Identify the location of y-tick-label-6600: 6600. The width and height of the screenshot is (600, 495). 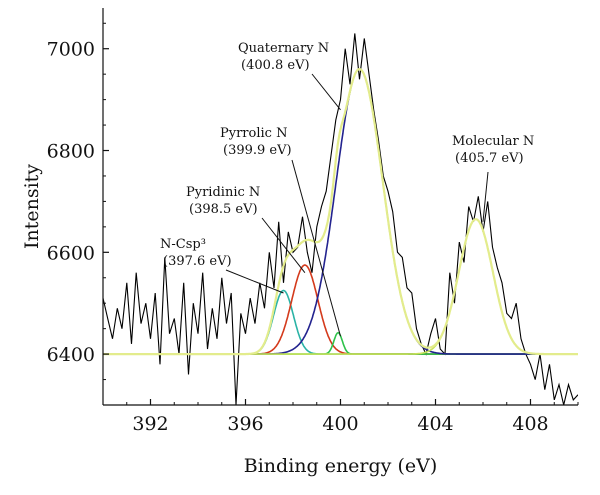
(71, 253).